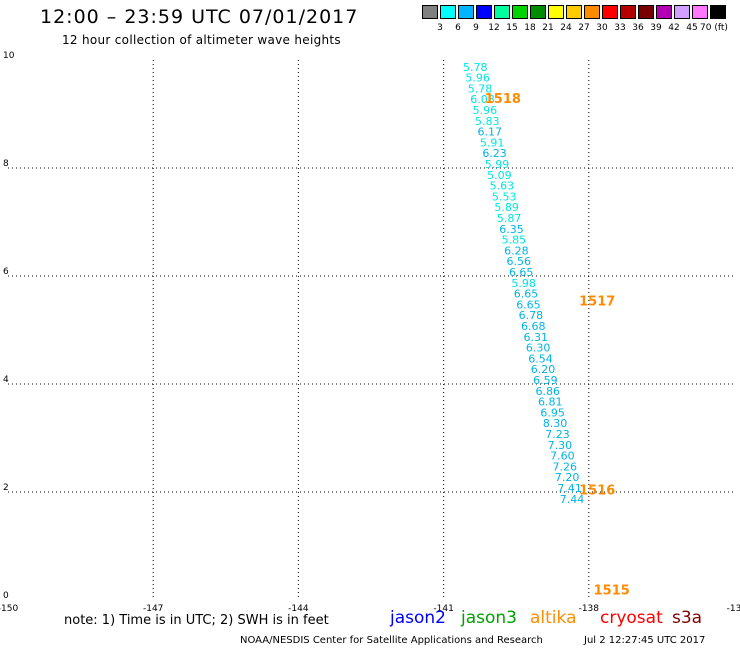  I want to click on x-tick-label: -13, so click(733, 609).